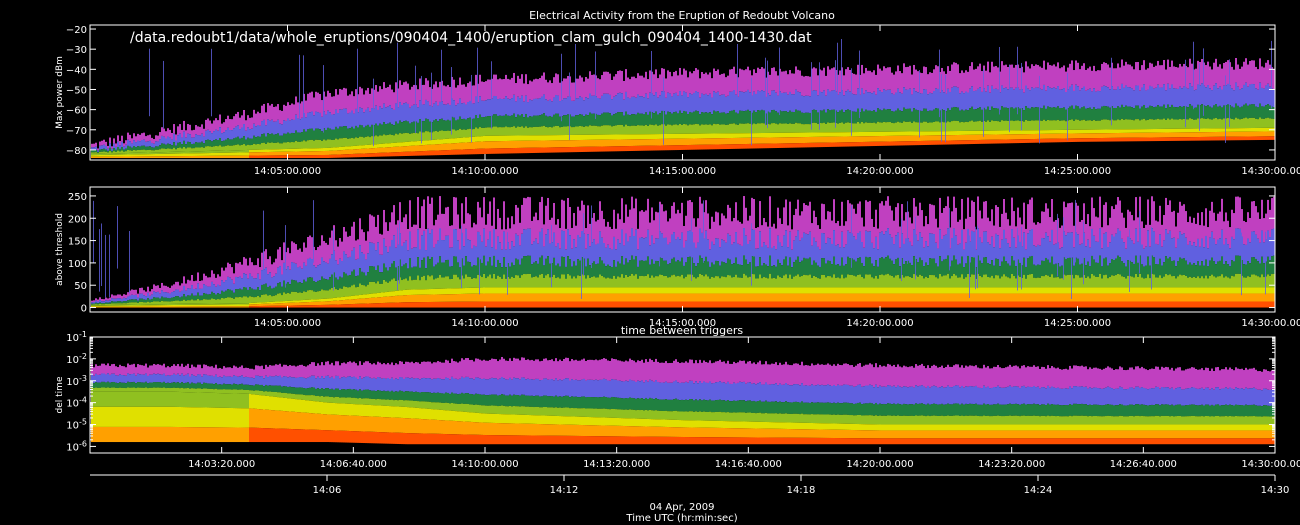 This screenshot has height=525, width=1300. Describe the element at coordinates (76, 131) in the screenshot. I see `panel-1-y-tick-label: −70` at that location.